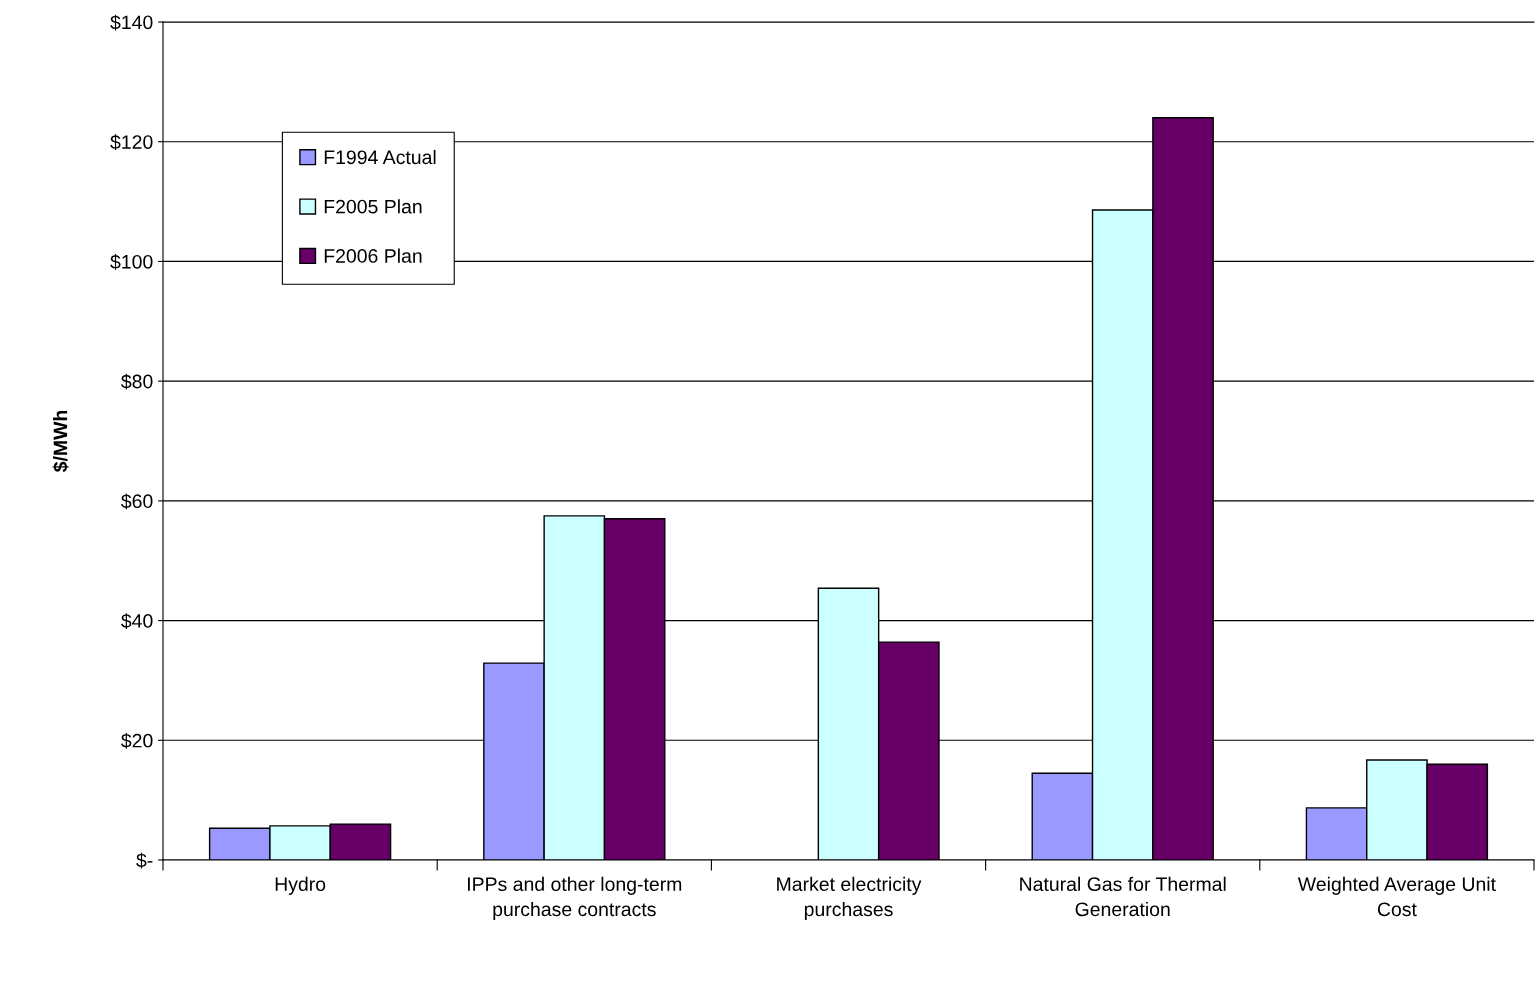  I want to click on y-tick-label: $100, so click(131, 262).